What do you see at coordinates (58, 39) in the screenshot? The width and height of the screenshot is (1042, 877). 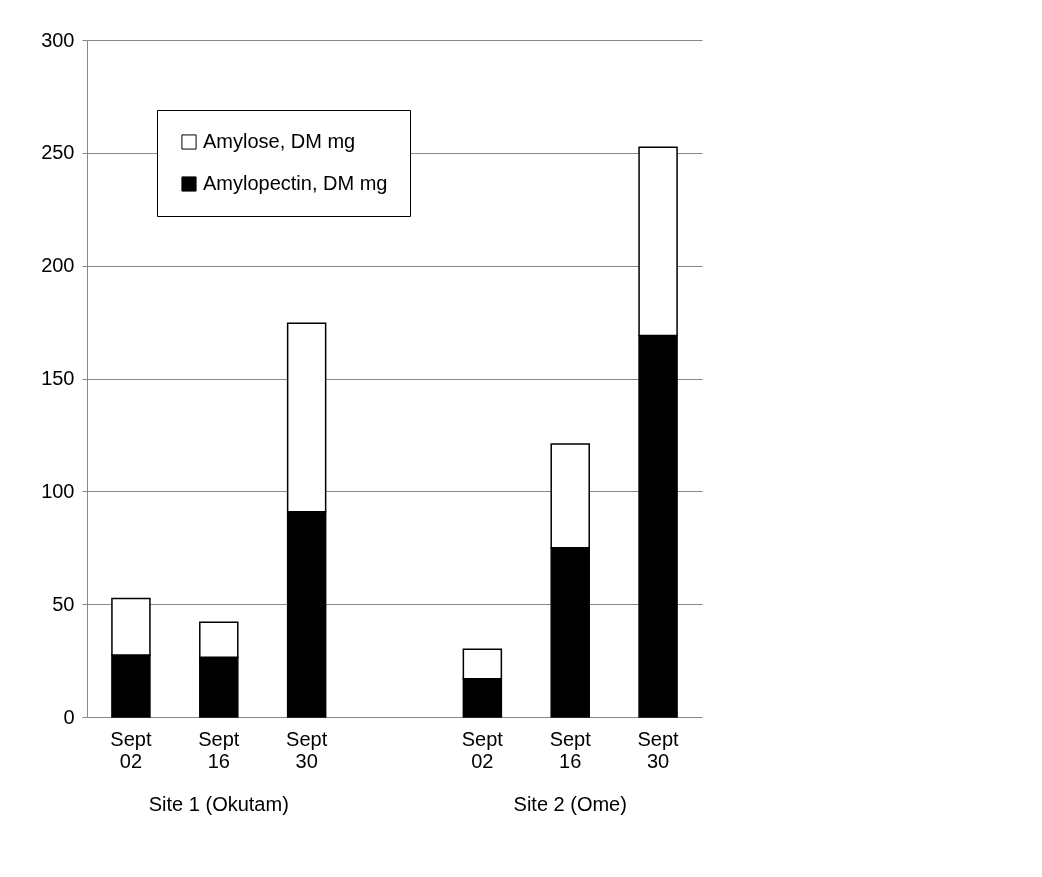 I see `y-tick-label: 300` at bounding box center [58, 39].